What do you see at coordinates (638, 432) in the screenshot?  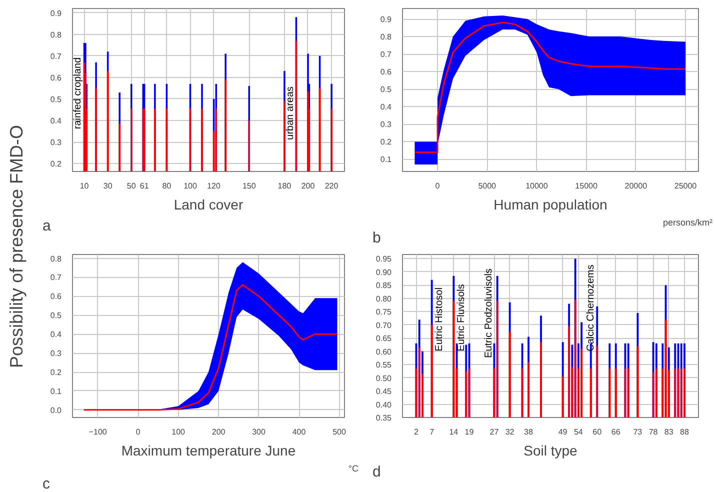 I see `x-tick-label: 73` at bounding box center [638, 432].